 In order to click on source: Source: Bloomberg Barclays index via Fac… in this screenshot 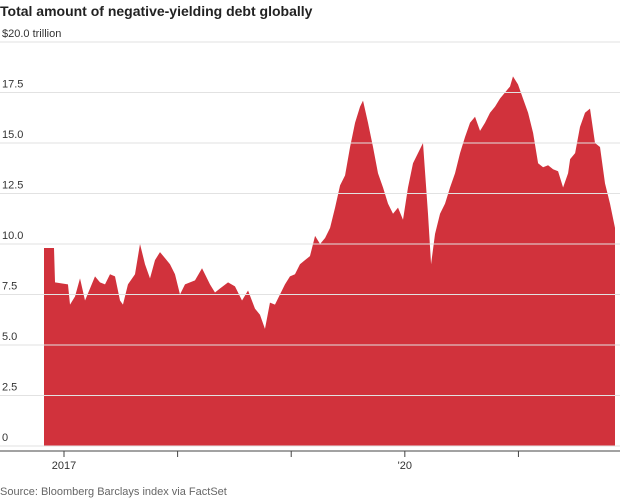, I will do `click(113, 492)`.